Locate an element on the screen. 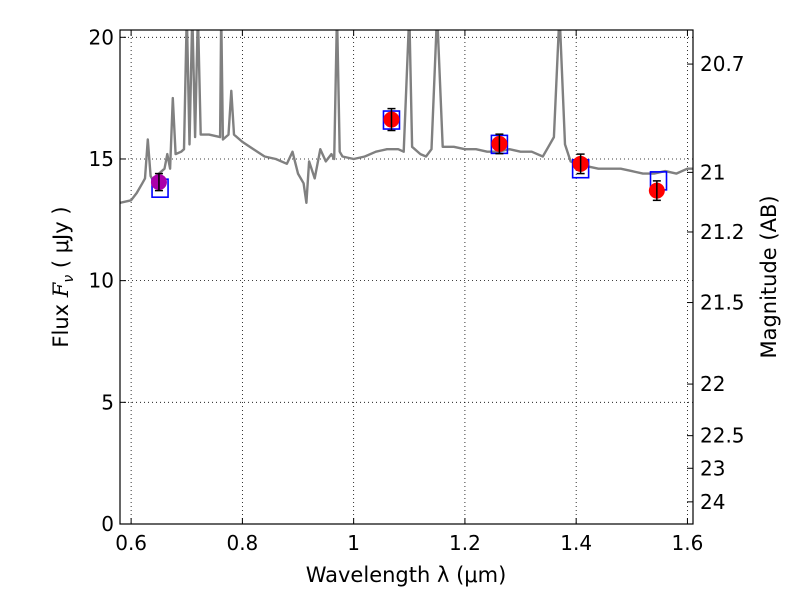  y-axis-label-suffix: ( μJy ) is located at coordinates (61, 240).